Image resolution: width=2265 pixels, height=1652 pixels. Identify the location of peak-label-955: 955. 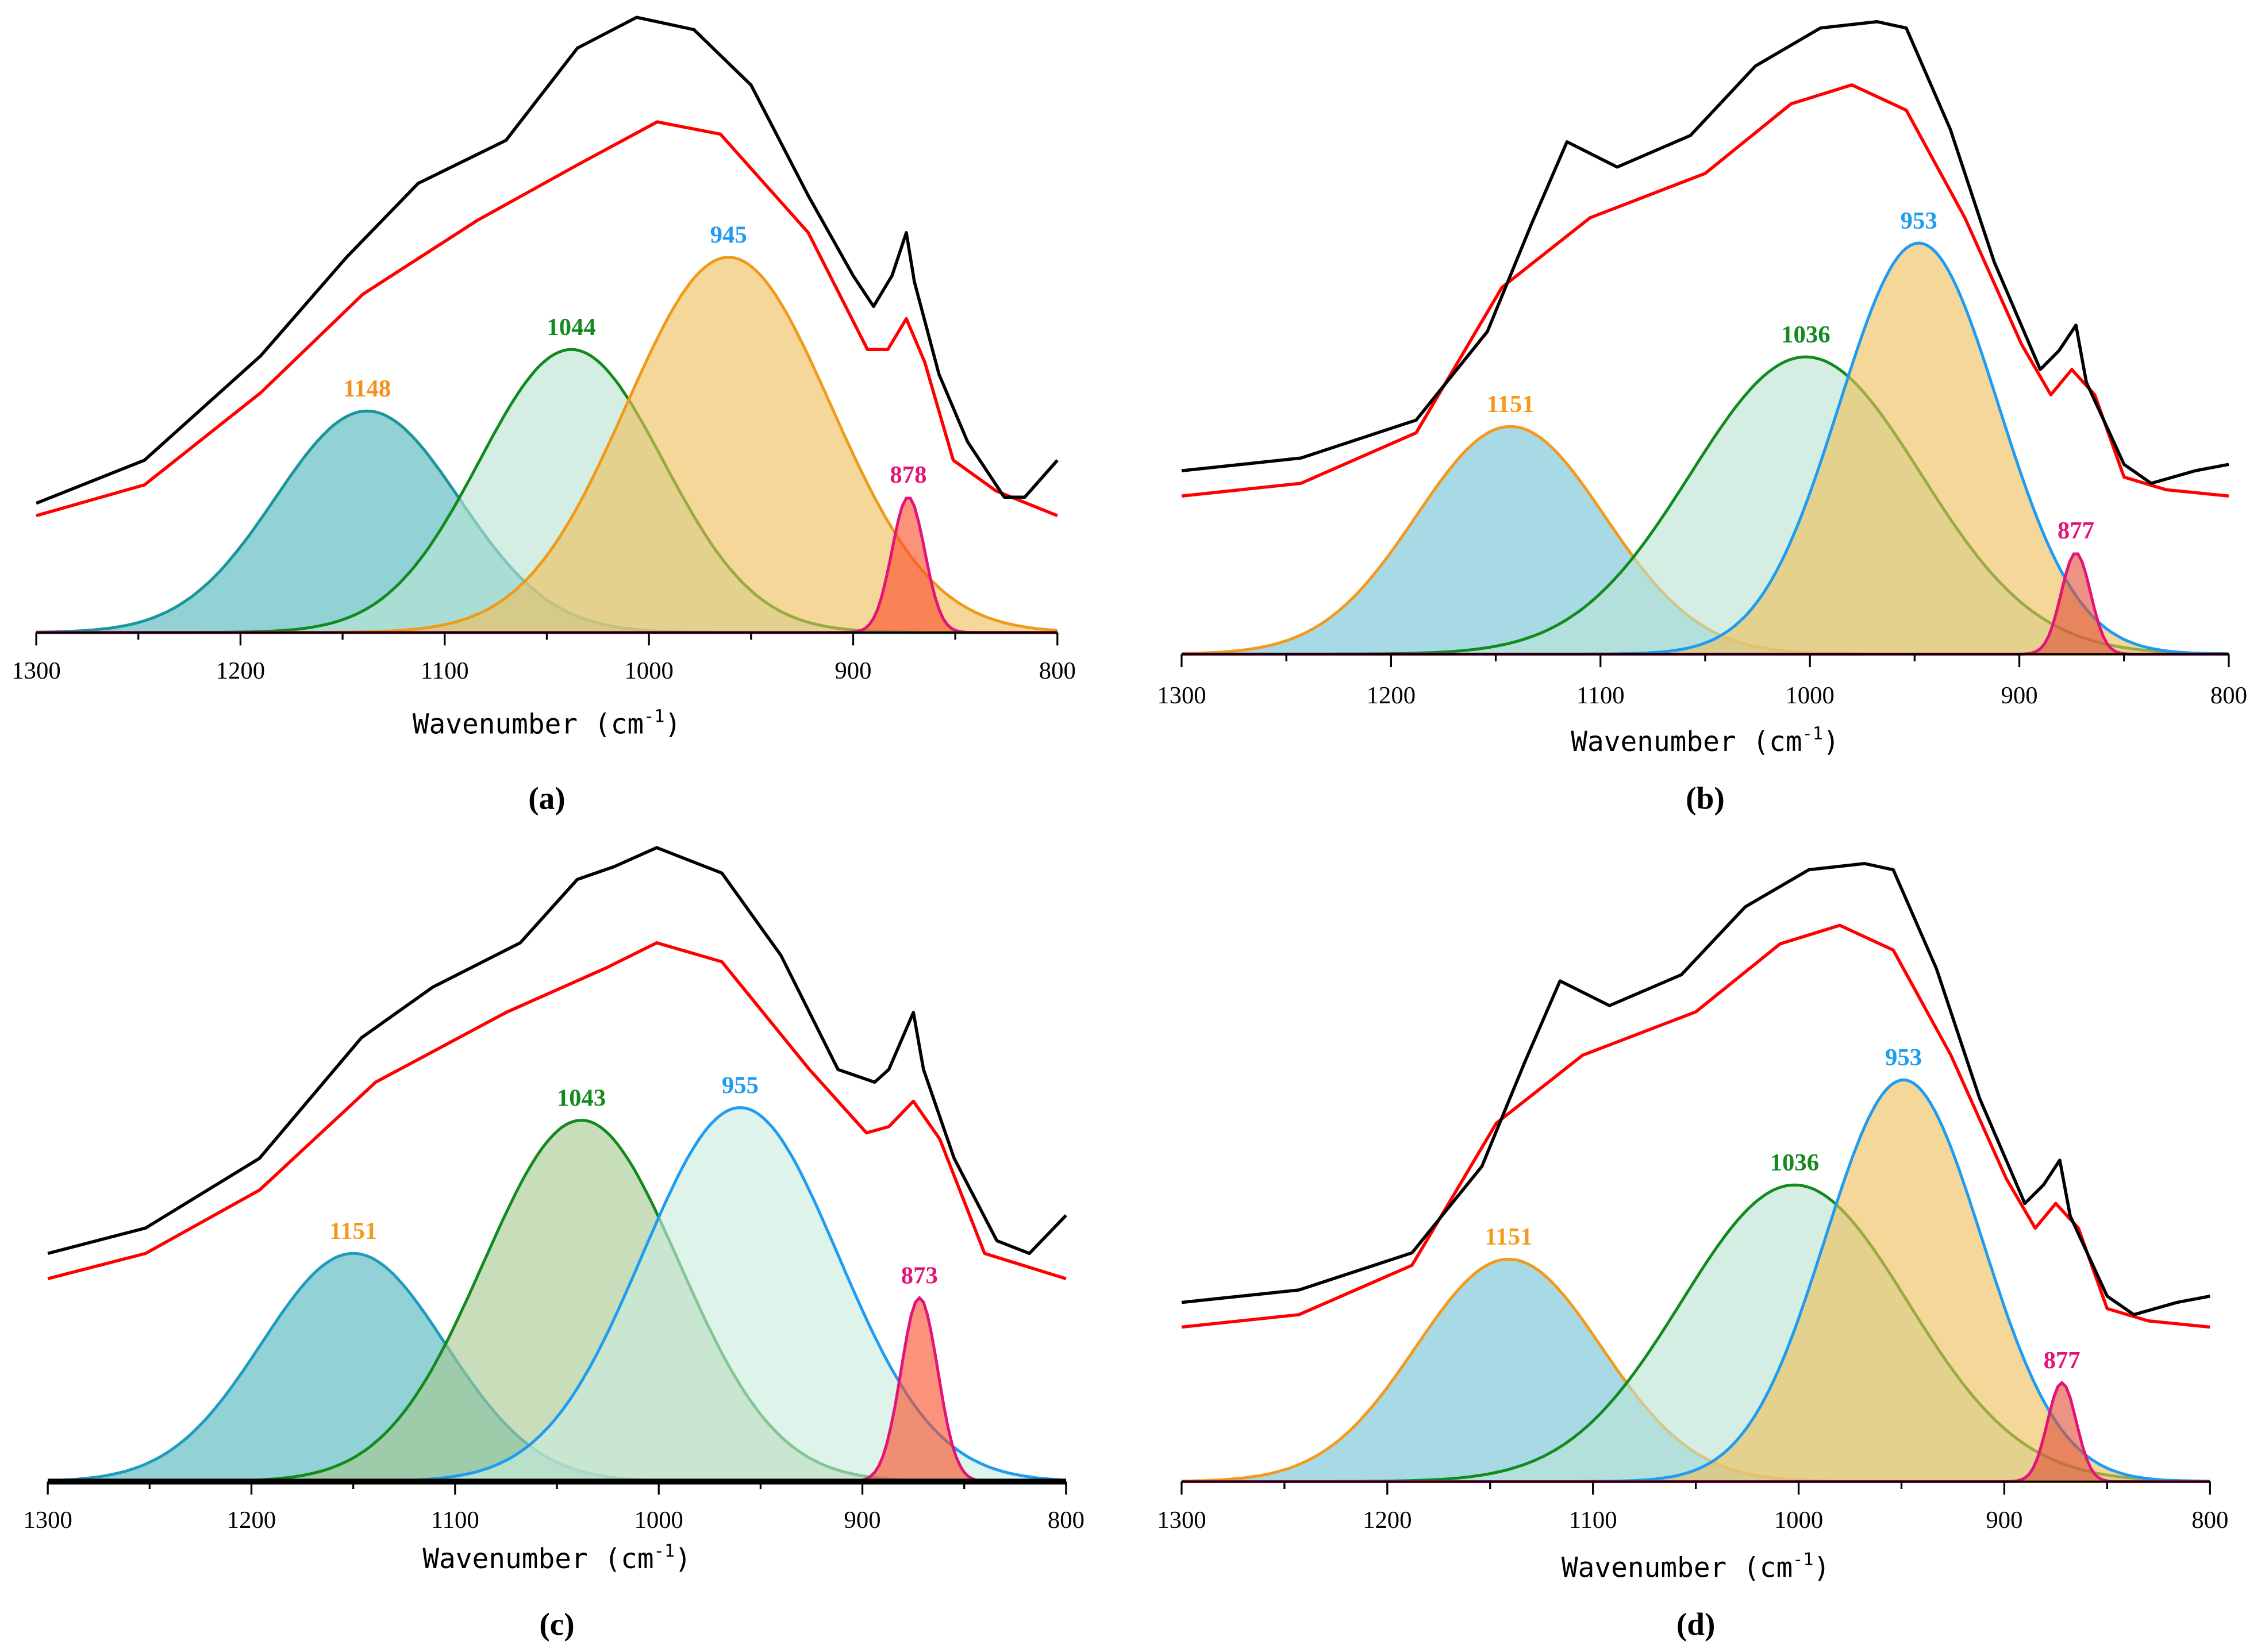
(741, 1085).